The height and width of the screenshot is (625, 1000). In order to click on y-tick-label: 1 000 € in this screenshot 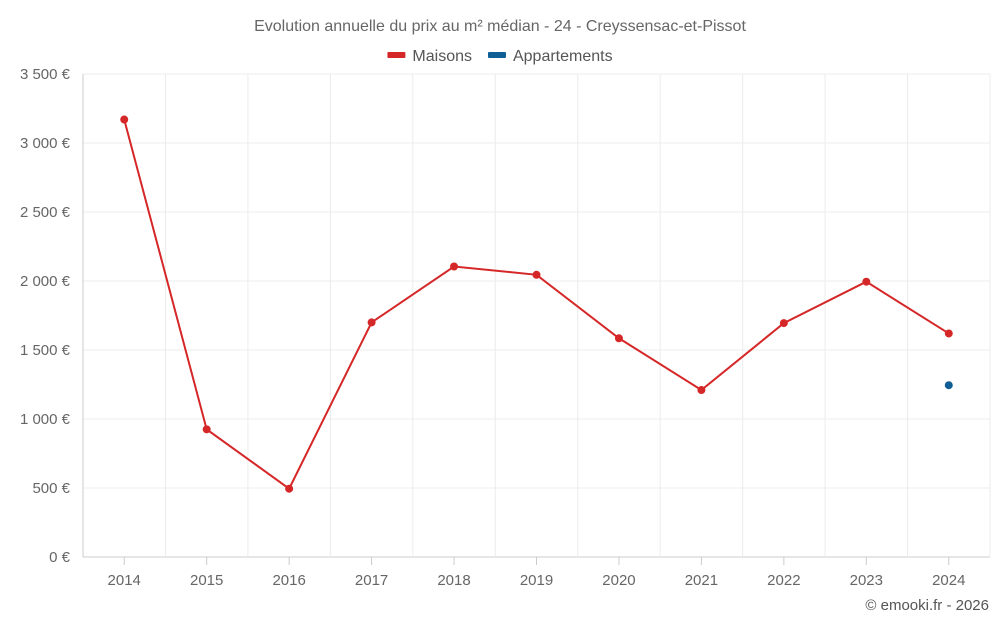, I will do `click(45, 419)`.